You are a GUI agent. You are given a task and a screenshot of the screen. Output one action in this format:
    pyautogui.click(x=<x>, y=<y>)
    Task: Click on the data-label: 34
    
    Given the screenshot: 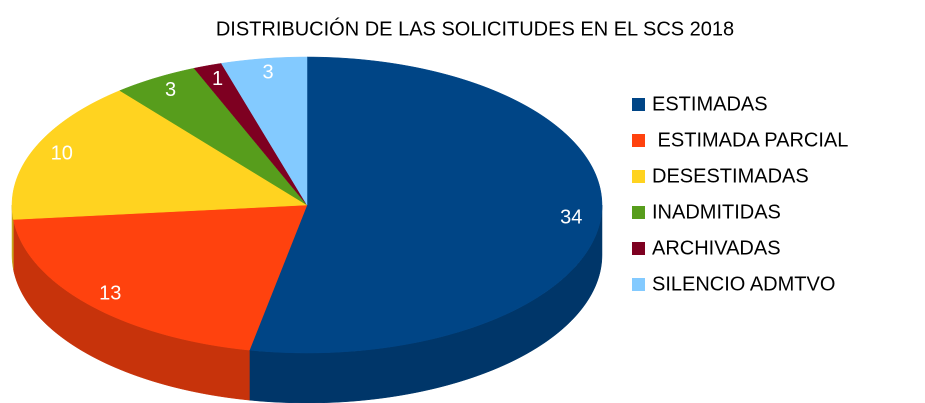 What is the action you would take?
    pyautogui.click(x=571, y=217)
    